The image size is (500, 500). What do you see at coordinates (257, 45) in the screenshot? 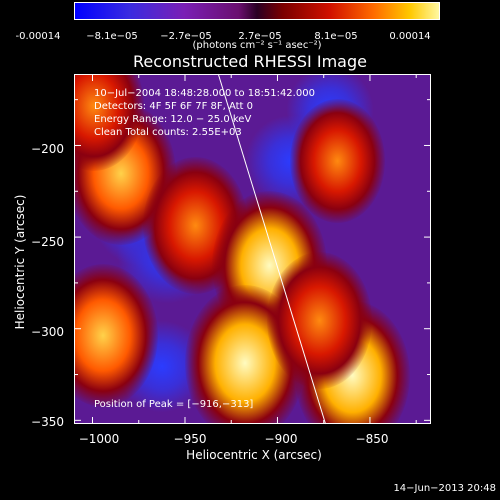
I see `colorbar-units: (photons cm⁻² s⁻¹ asec⁻²)` at bounding box center [257, 45].